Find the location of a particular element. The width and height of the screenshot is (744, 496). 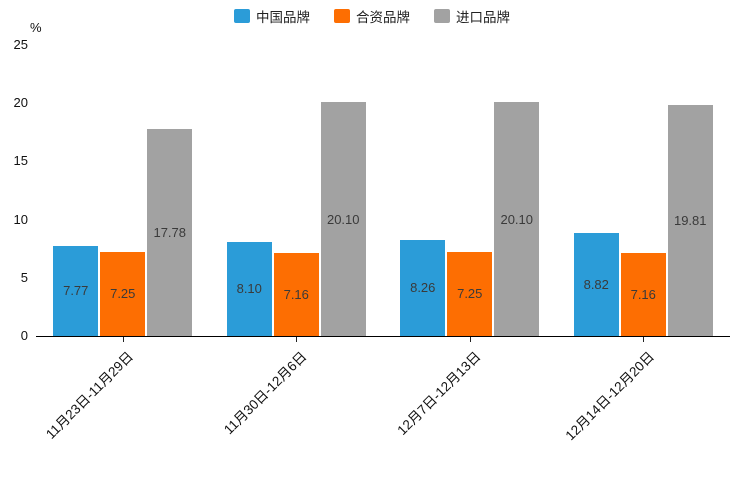

legend-item-2: 进口品牌 is located at coordinates (472, 16).